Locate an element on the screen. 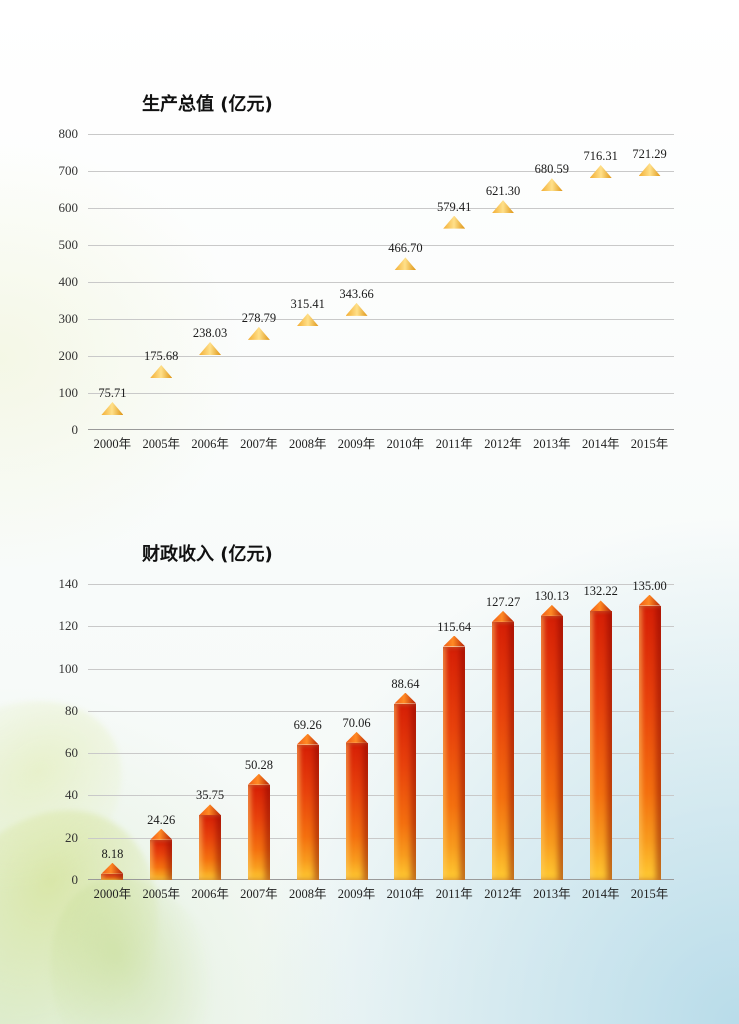 Image resolution: width=739 pixels, height=1024 pixels. y-axis: 0 20 40 60 80 100 120 140 is located at coordinates (68, 731).